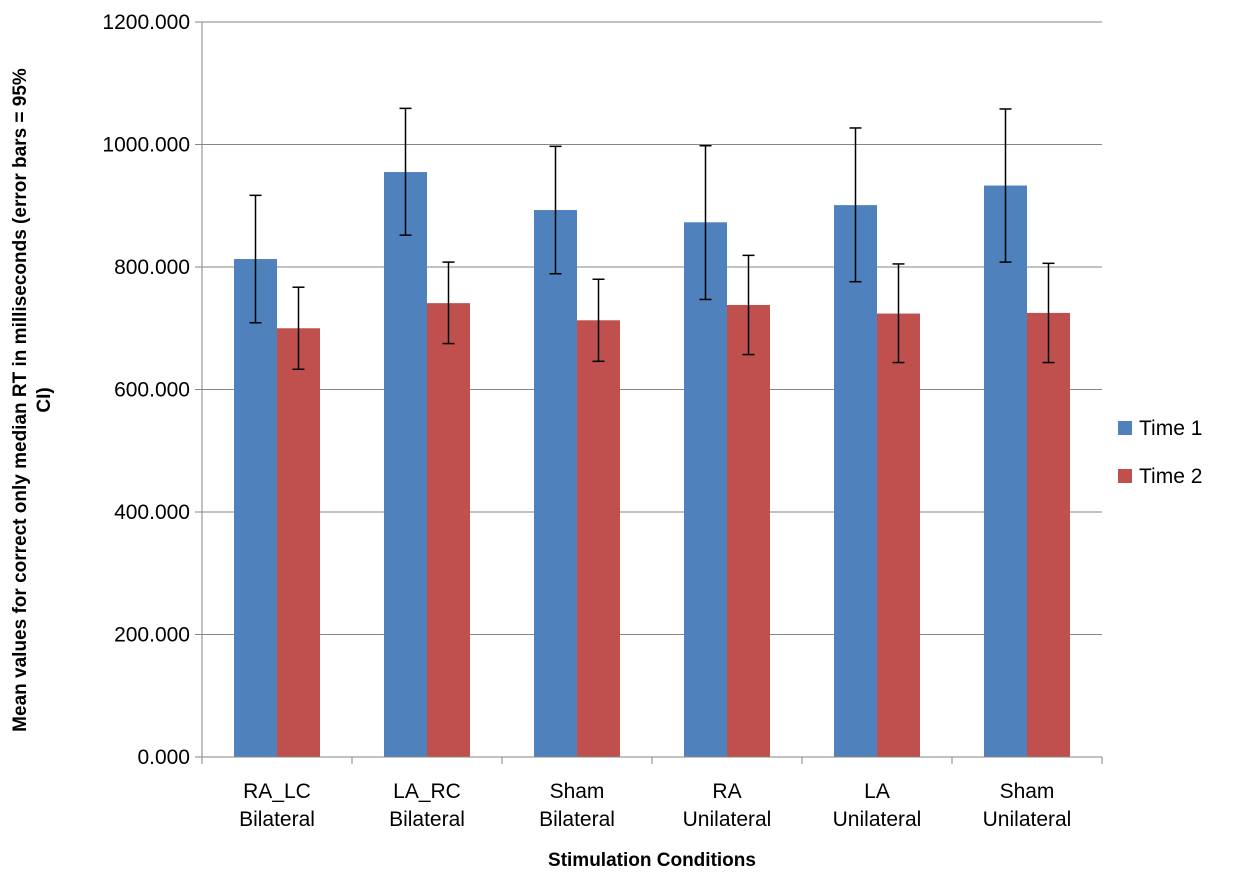  I want to click on x-category-label-line: RA_LC, so click(277, 791).